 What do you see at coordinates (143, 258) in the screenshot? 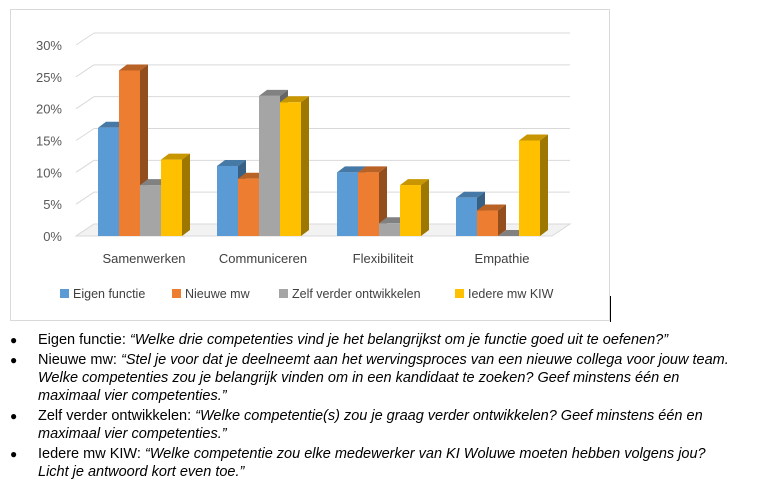
I see `x-category-label: Samenwerken` at bounding box center [143, 258].